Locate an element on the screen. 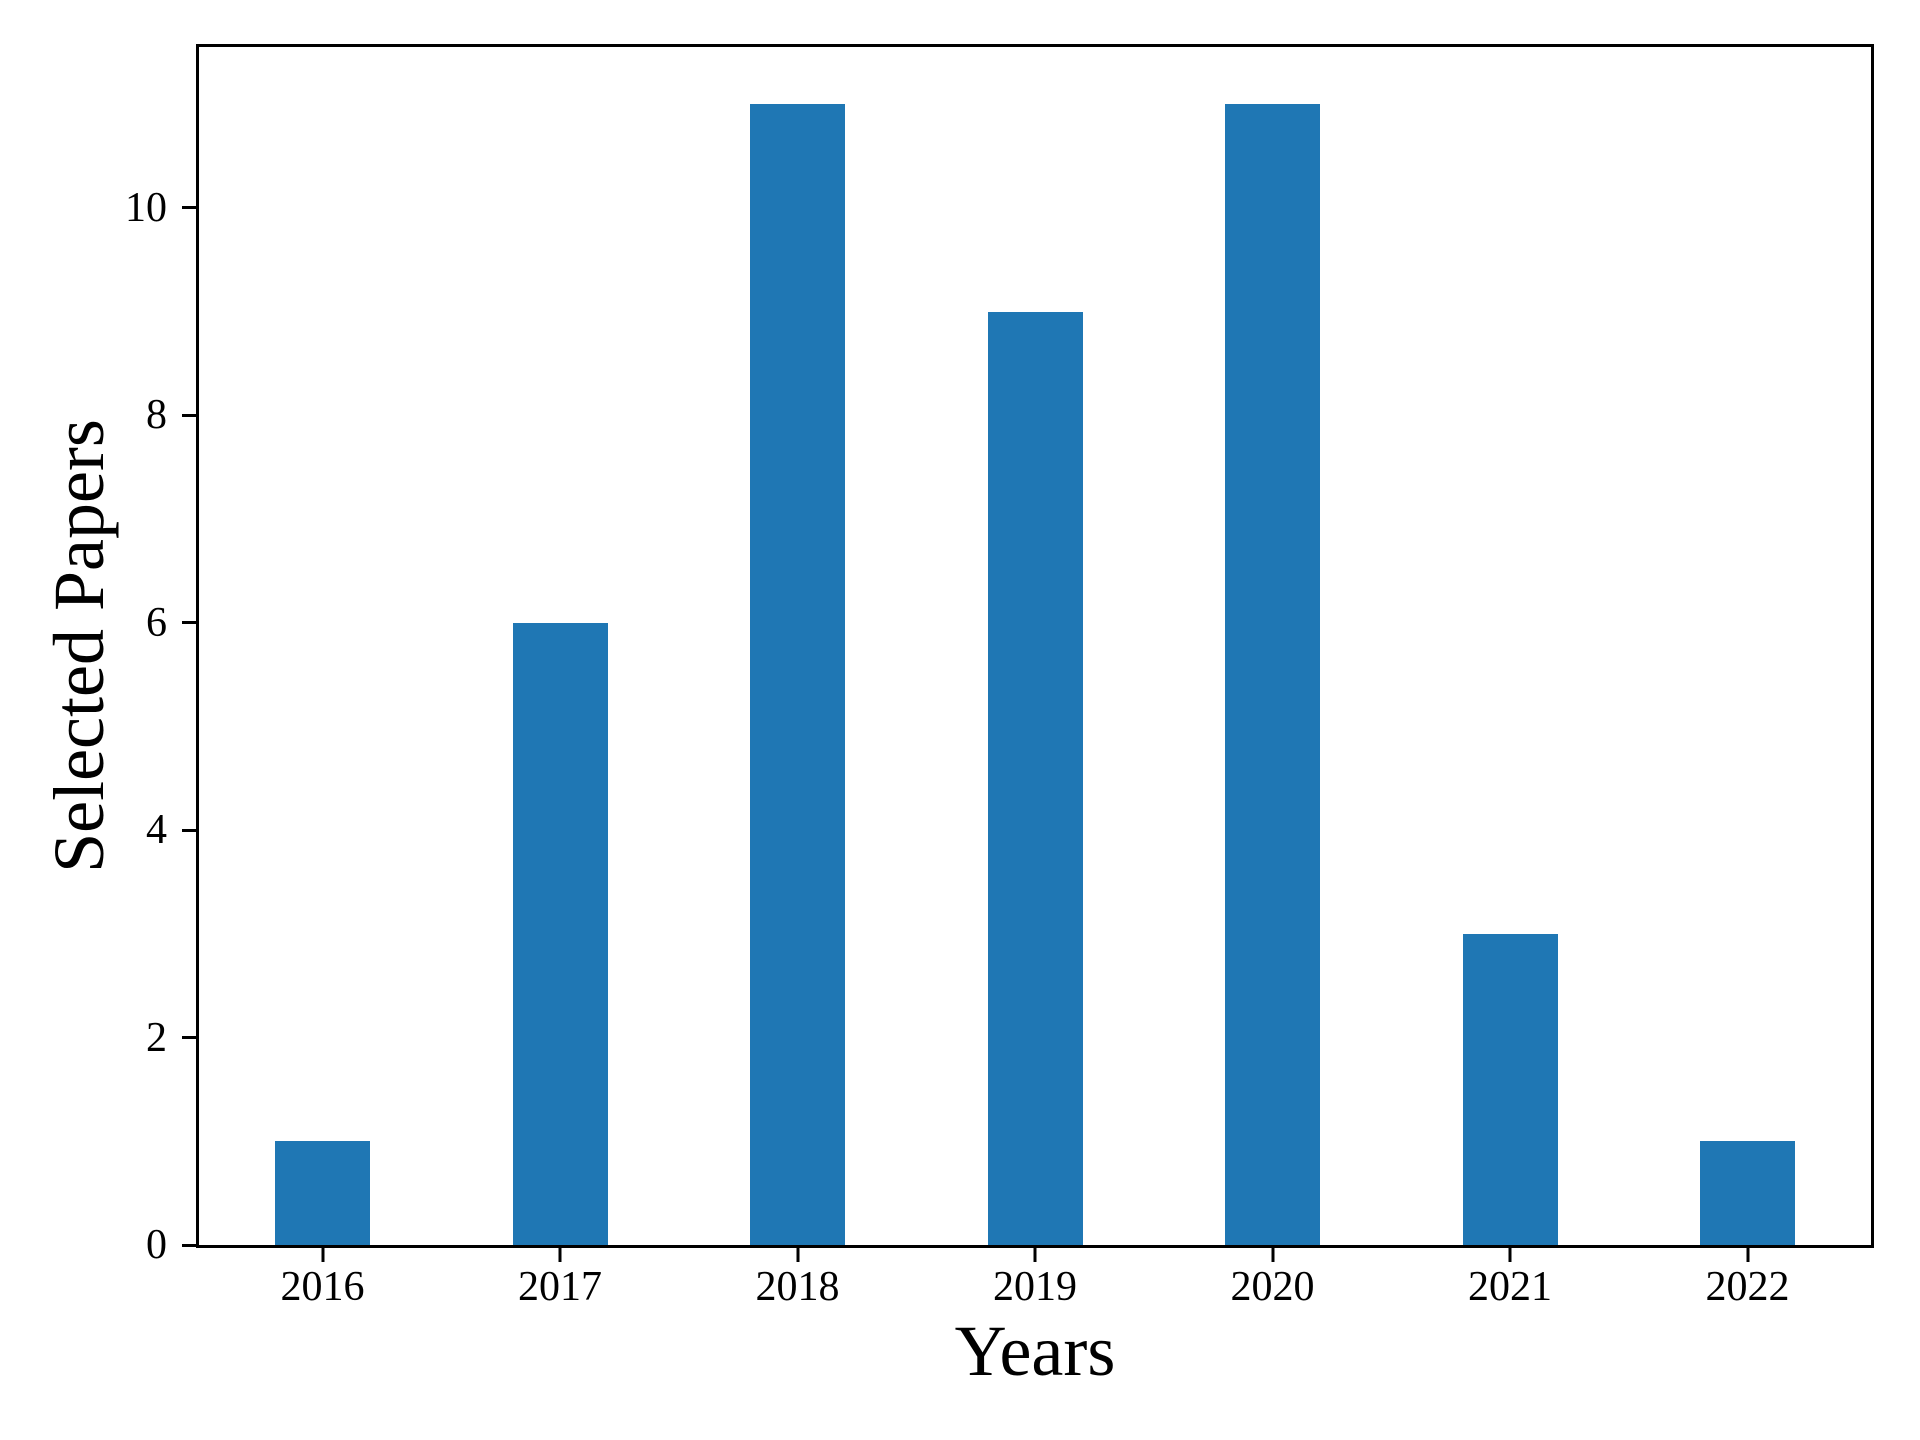 The height and width of the screenshot is (1440, 1920). bar-2020 is located at coordinates (1272, 674).